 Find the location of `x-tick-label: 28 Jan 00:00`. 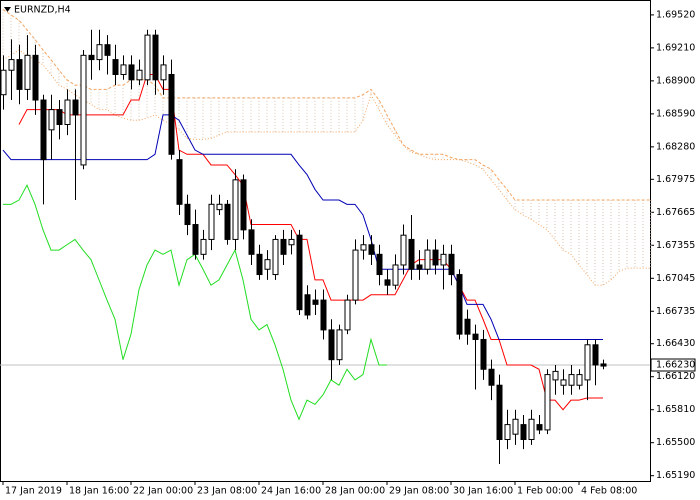

x-tick-label: 28 Jan 00:00 is located at coordinates (355, 491).